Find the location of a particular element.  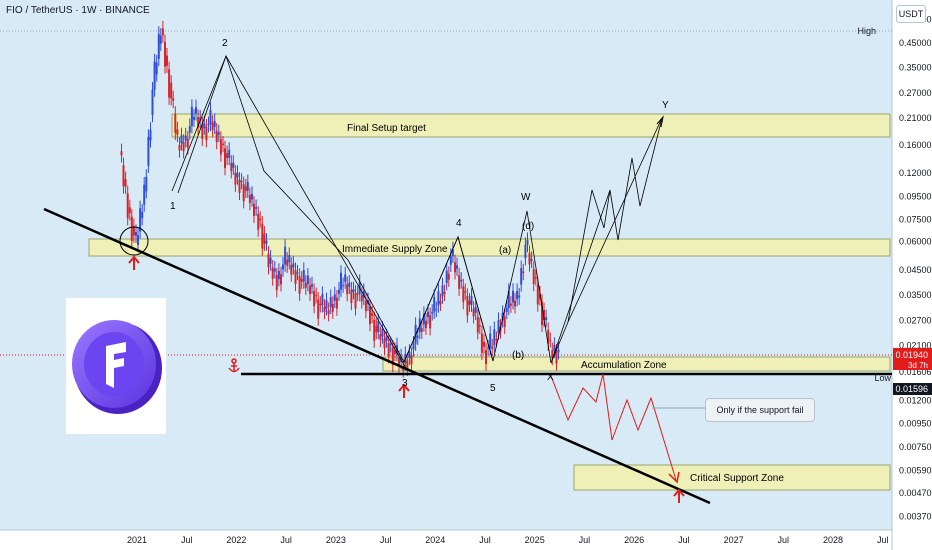

price-tick-label: 0.45000 is located at coordinates (915, 43).